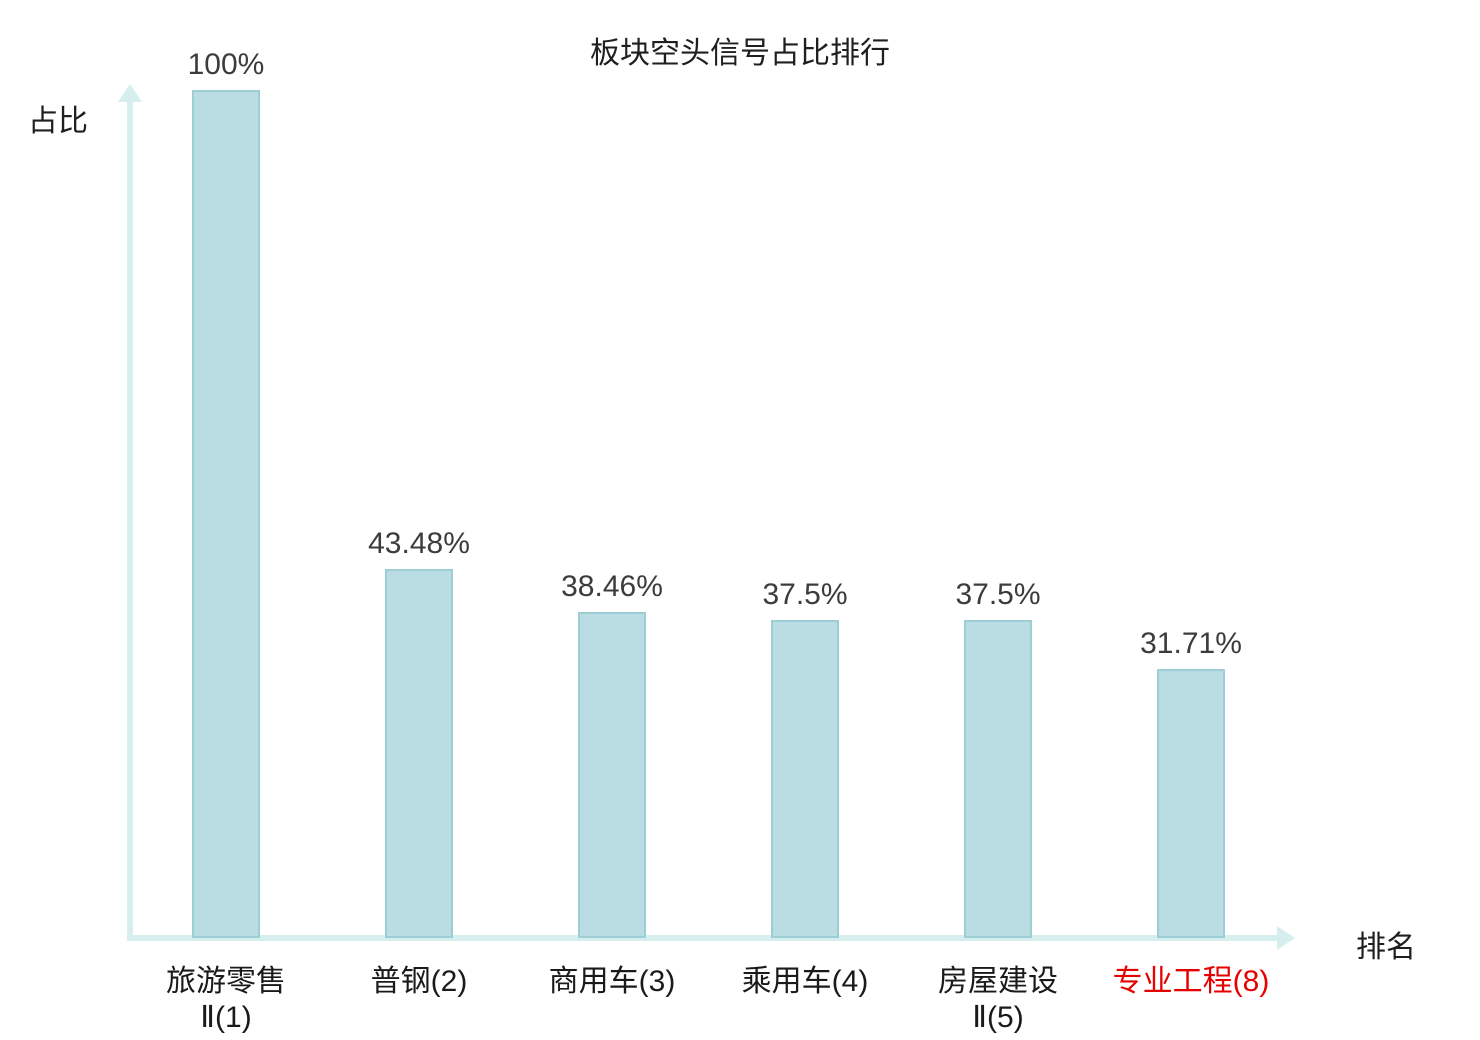 This screenshot has height=1040, width=1480. What do you see at coordinates (130, 93) in the screenshot?
I see `y-axis-arrow-icon` at bounding box center [130, 93].